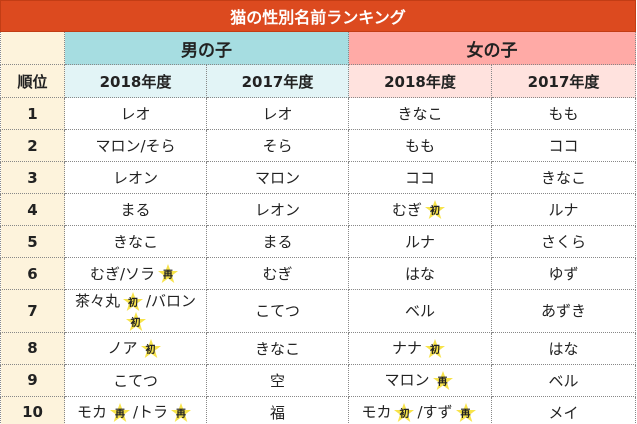 Image resolution: width=637 pixels, height=424 pixels. I want to click on name-cell: 空, so click(277, 380).